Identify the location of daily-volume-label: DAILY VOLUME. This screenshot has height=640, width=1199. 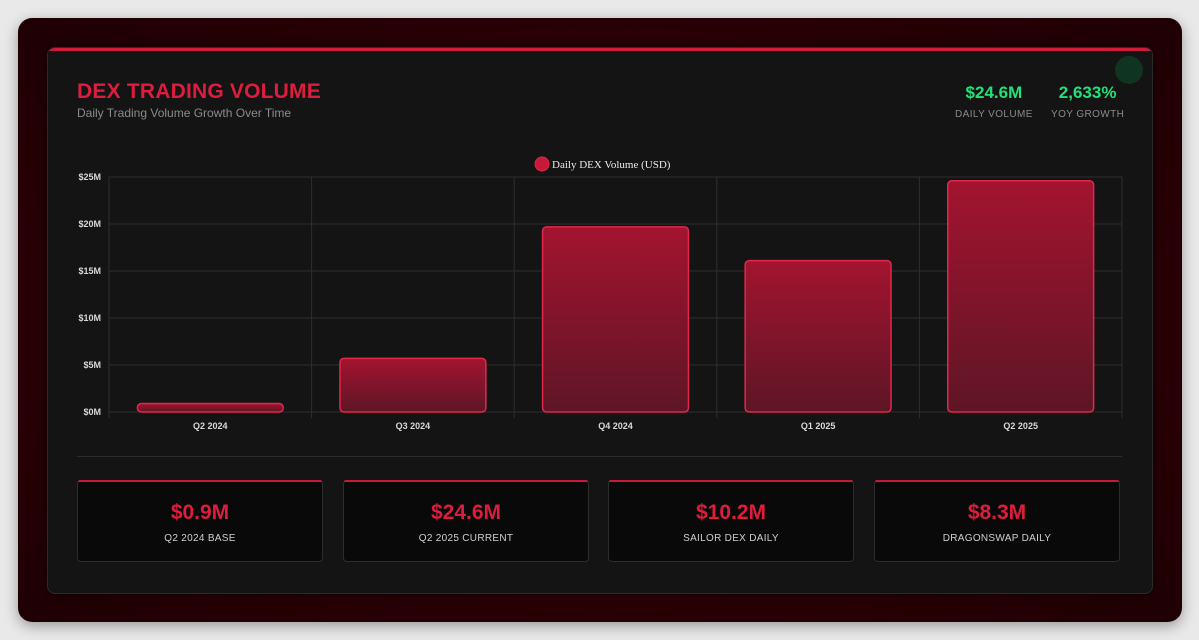
(994, 114).